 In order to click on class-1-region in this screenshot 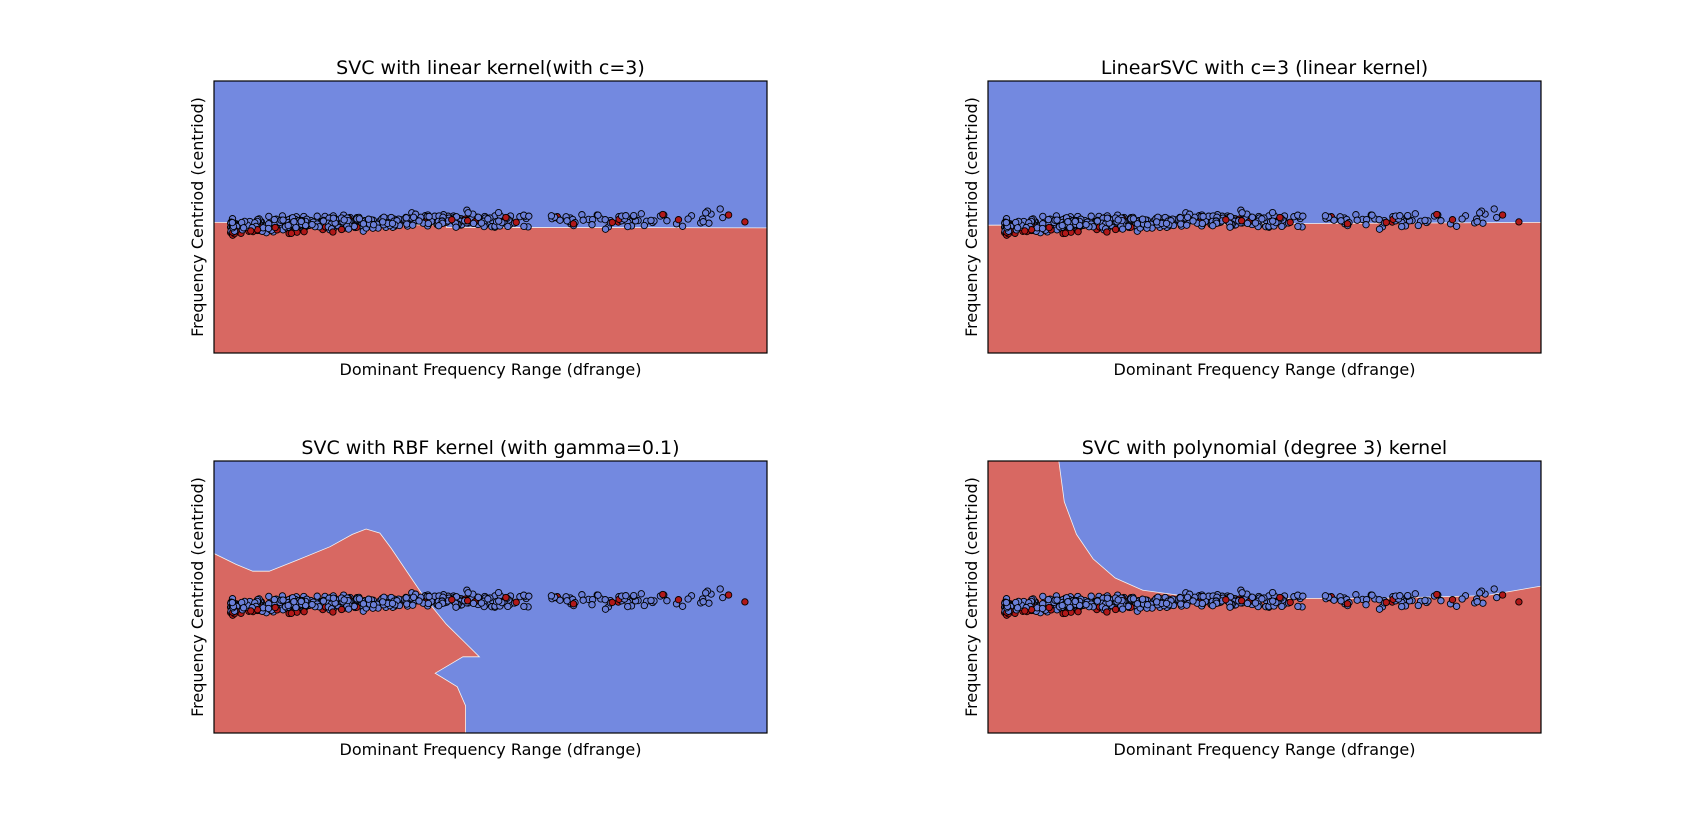, I will do `click(1264, 287)`.